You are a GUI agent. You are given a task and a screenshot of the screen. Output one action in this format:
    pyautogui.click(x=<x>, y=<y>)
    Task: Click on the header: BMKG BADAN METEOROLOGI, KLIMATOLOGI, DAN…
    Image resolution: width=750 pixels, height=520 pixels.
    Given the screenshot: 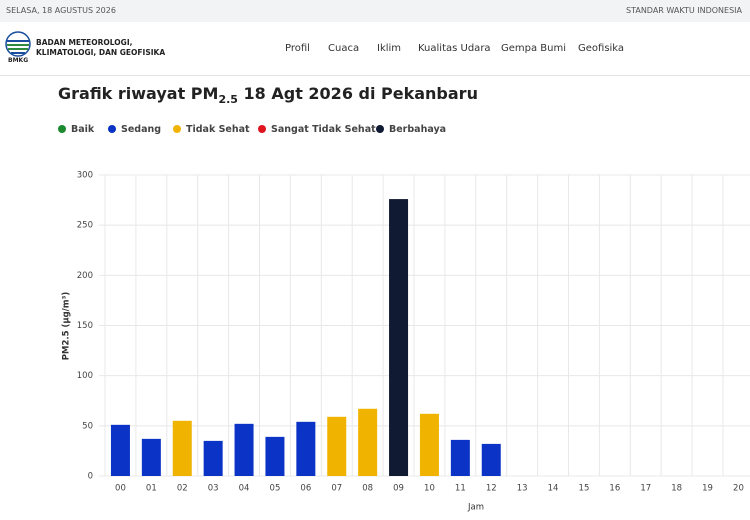 What is the action you would take?
    pyautogui.click(x=375, y=49)
    